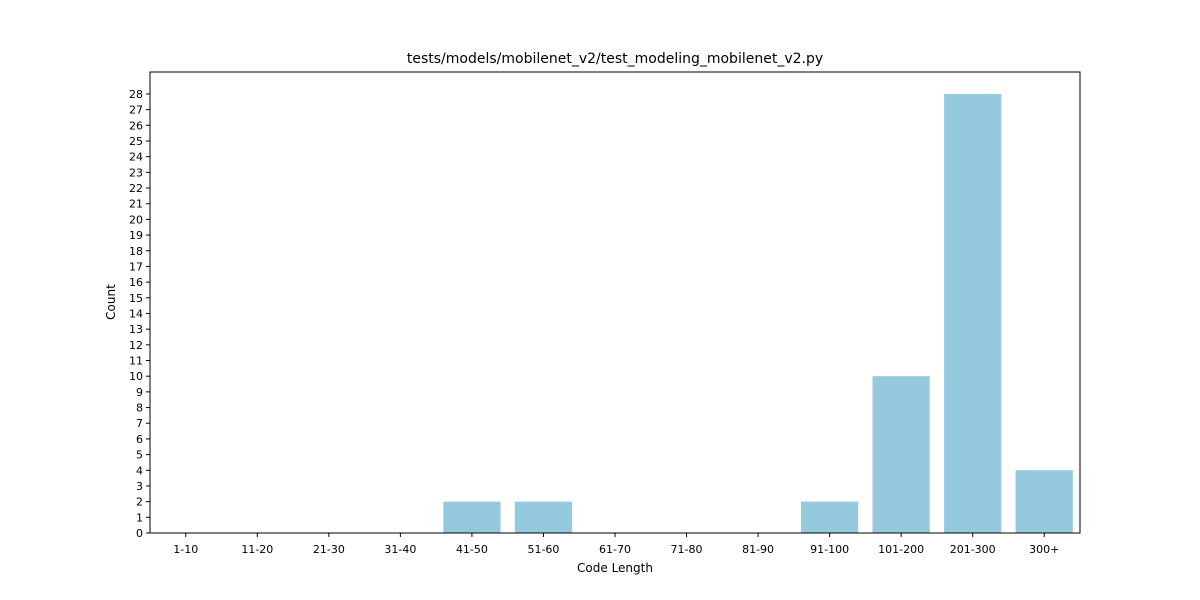 Image resolution: width=1200 pixels, height=600 pixels. Describe the element at coordinates (687, 549) in the screenshot. I see `x-tick-label: 71-80` at that location.